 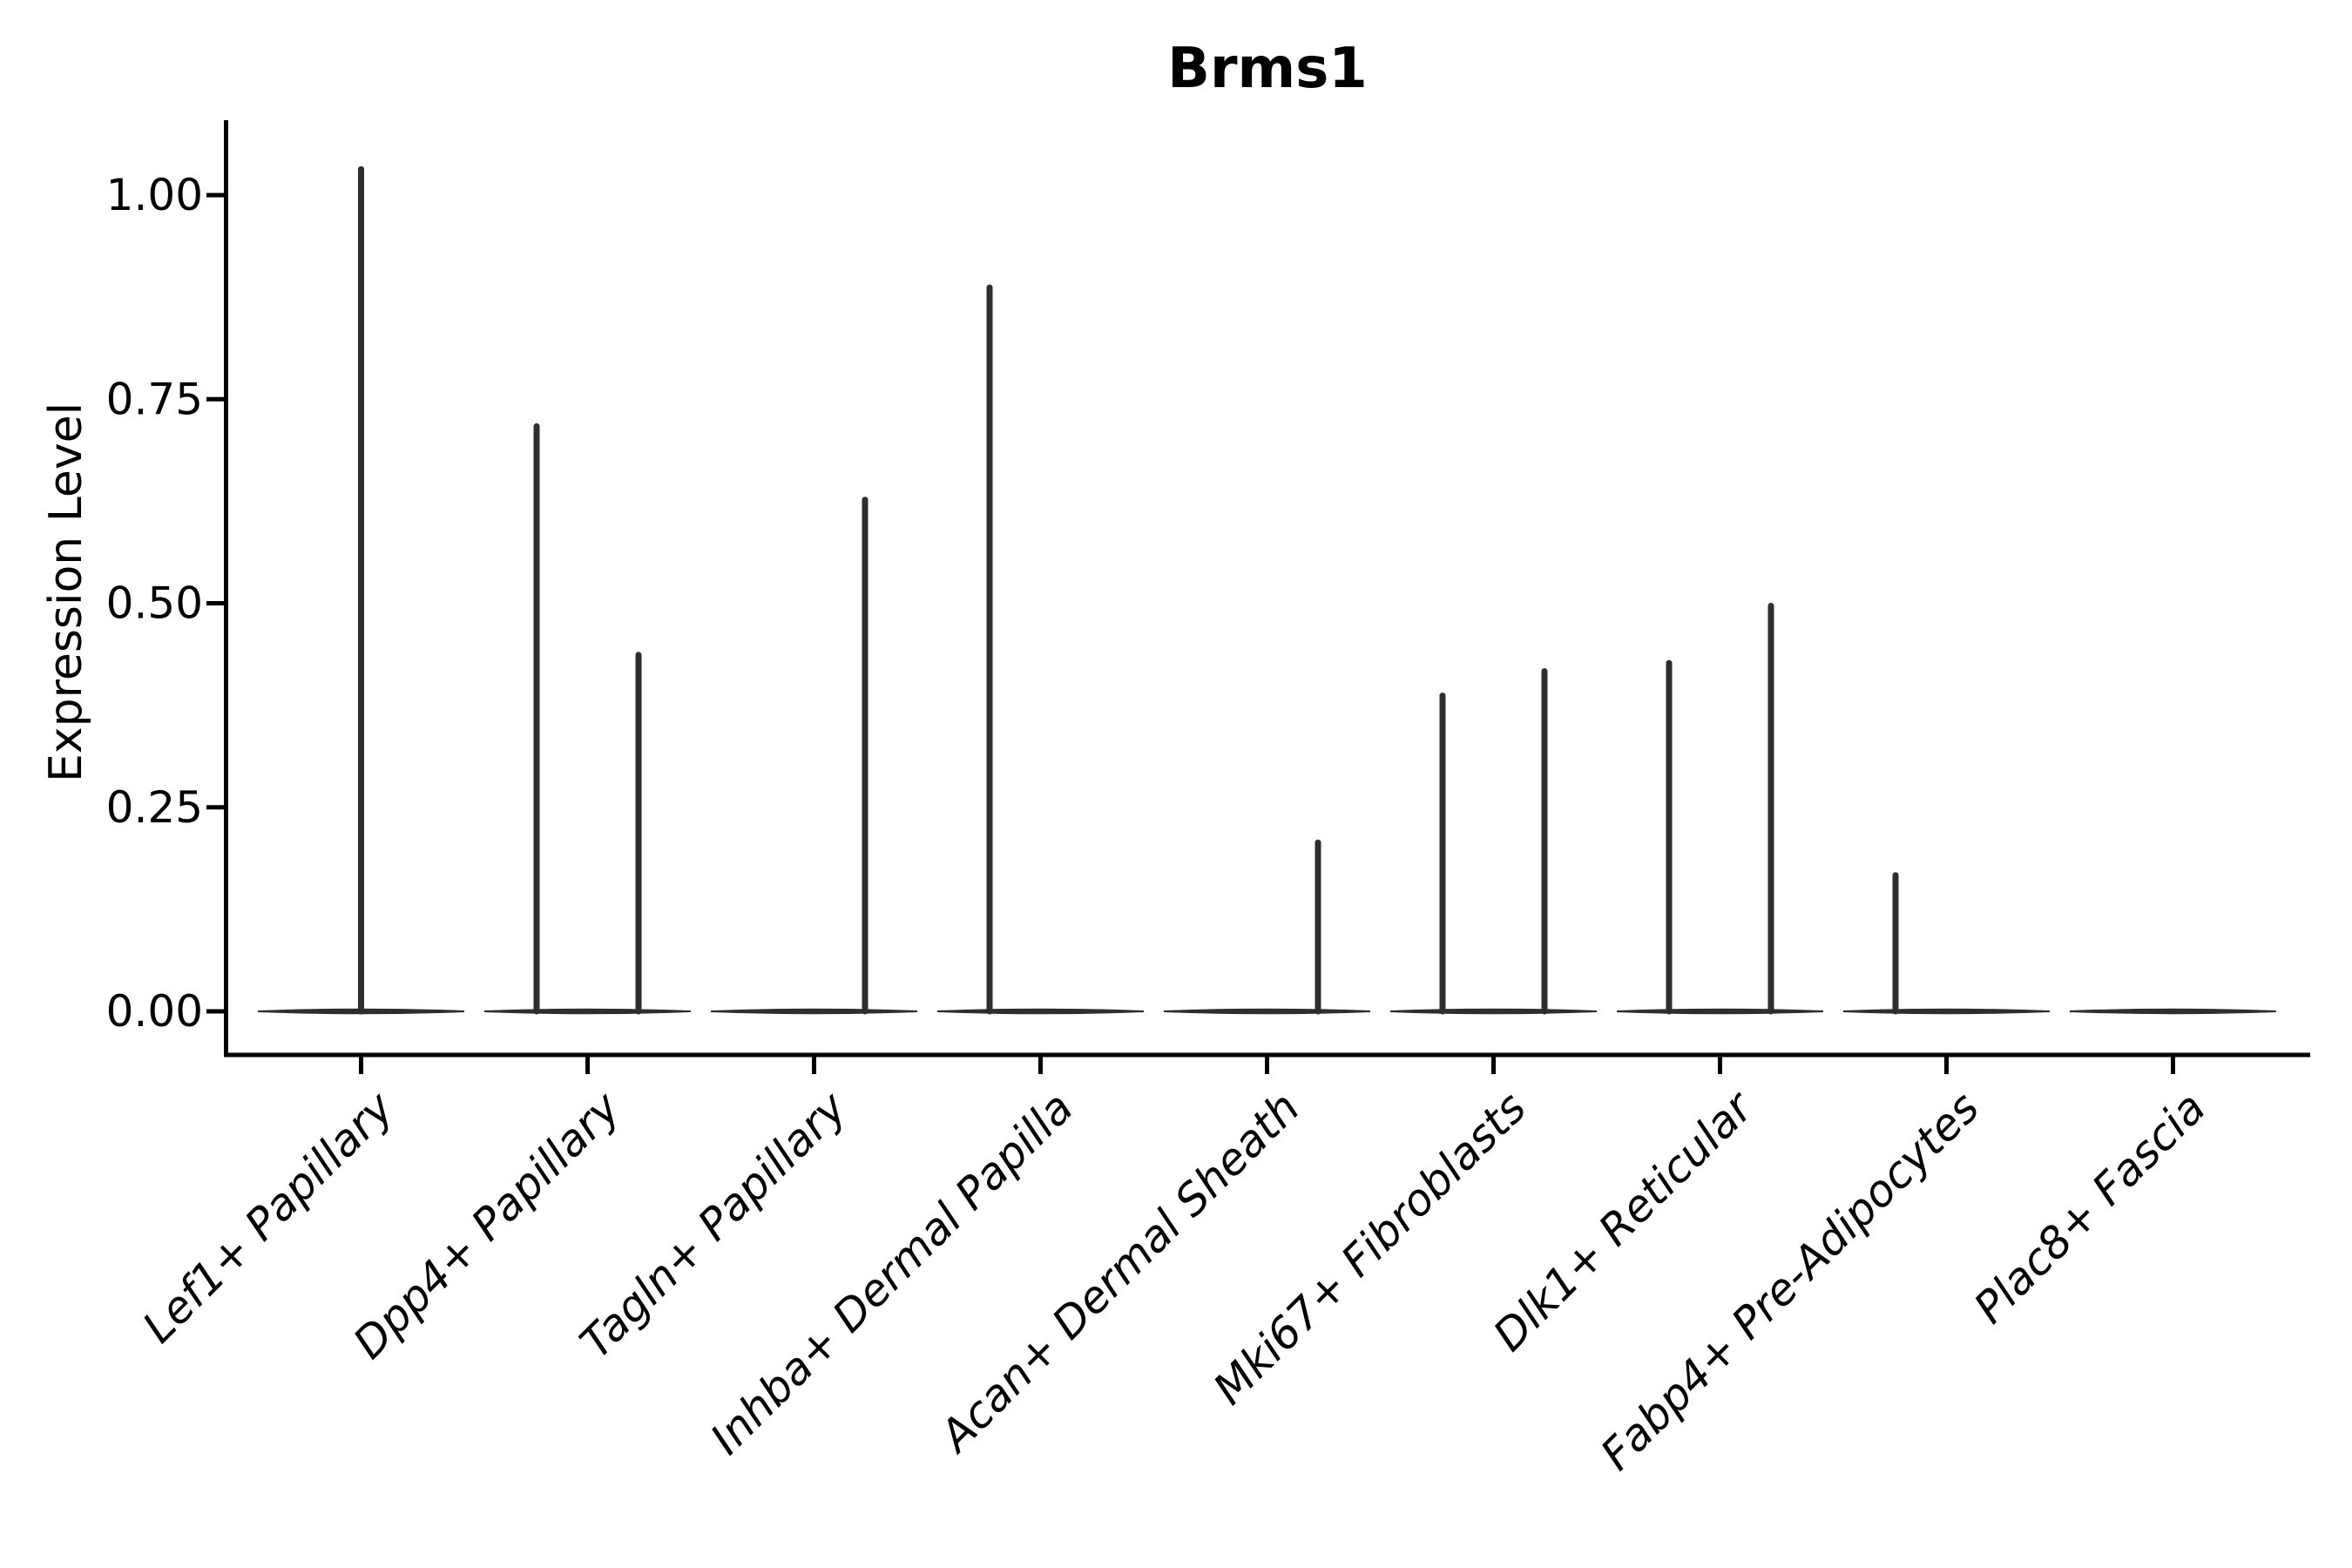 What do you see at coordinates (154, 603) in the screenshot?
I see `y-tick-label: 0.50` at bounding box center [154, 603].